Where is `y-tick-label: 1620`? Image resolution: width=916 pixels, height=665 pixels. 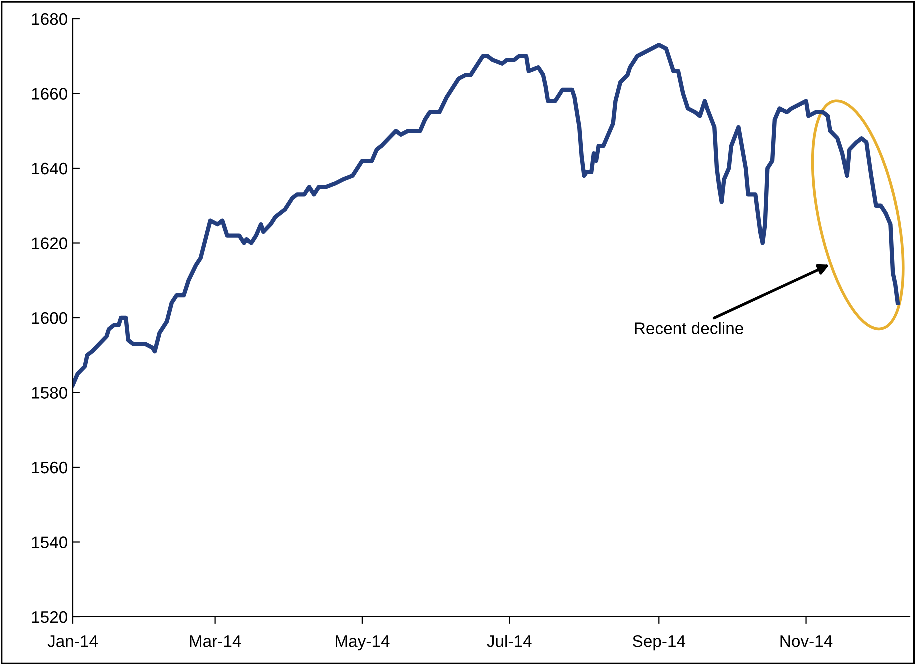 y-tick-label: 1620 is located at coordinates (50, 244).